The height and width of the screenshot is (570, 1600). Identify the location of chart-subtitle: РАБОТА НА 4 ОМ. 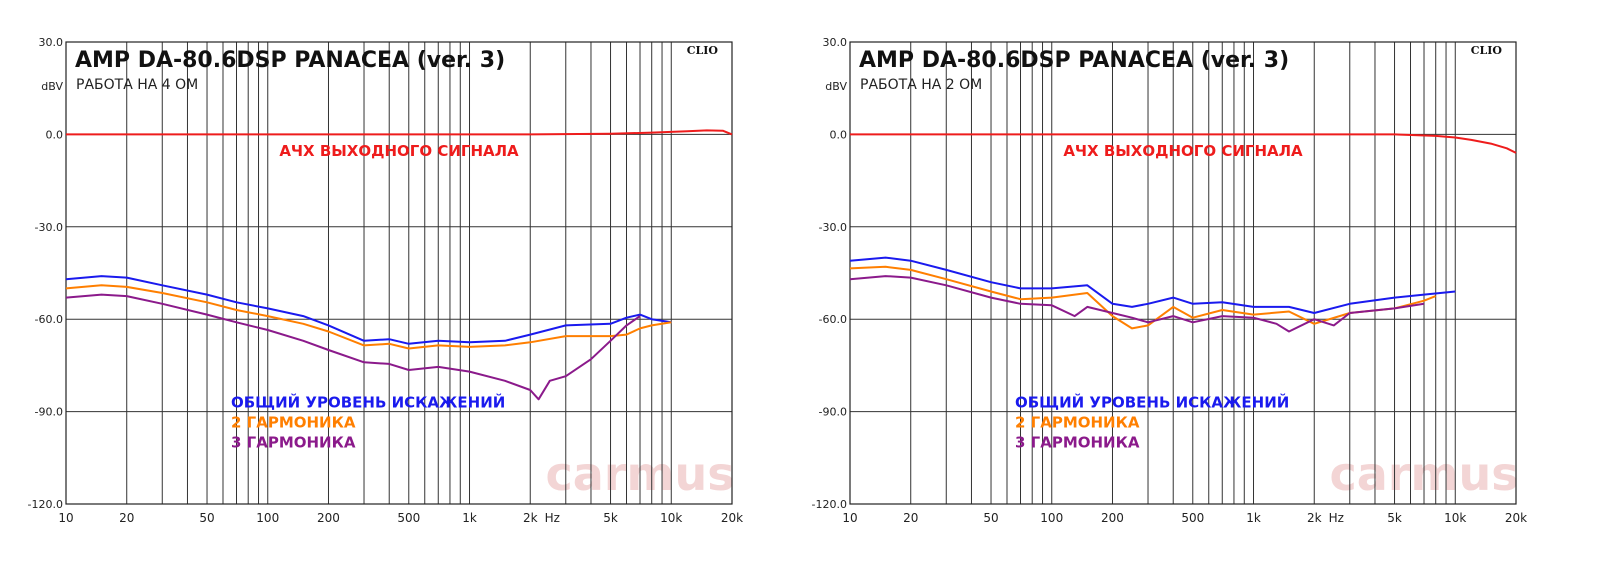
(137, 85).